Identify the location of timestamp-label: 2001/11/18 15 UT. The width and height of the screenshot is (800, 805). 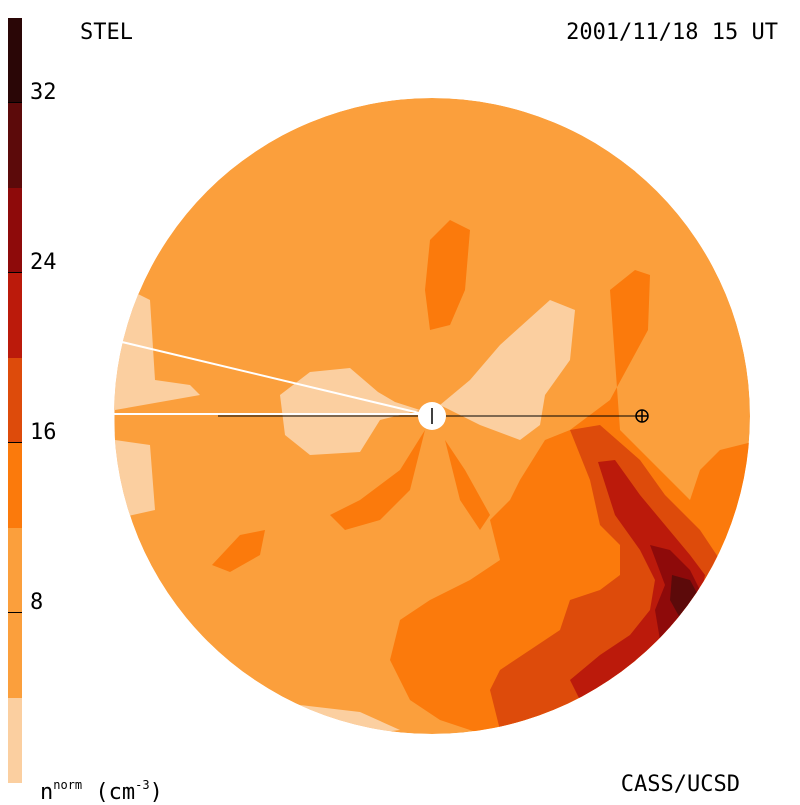
(672, 32).